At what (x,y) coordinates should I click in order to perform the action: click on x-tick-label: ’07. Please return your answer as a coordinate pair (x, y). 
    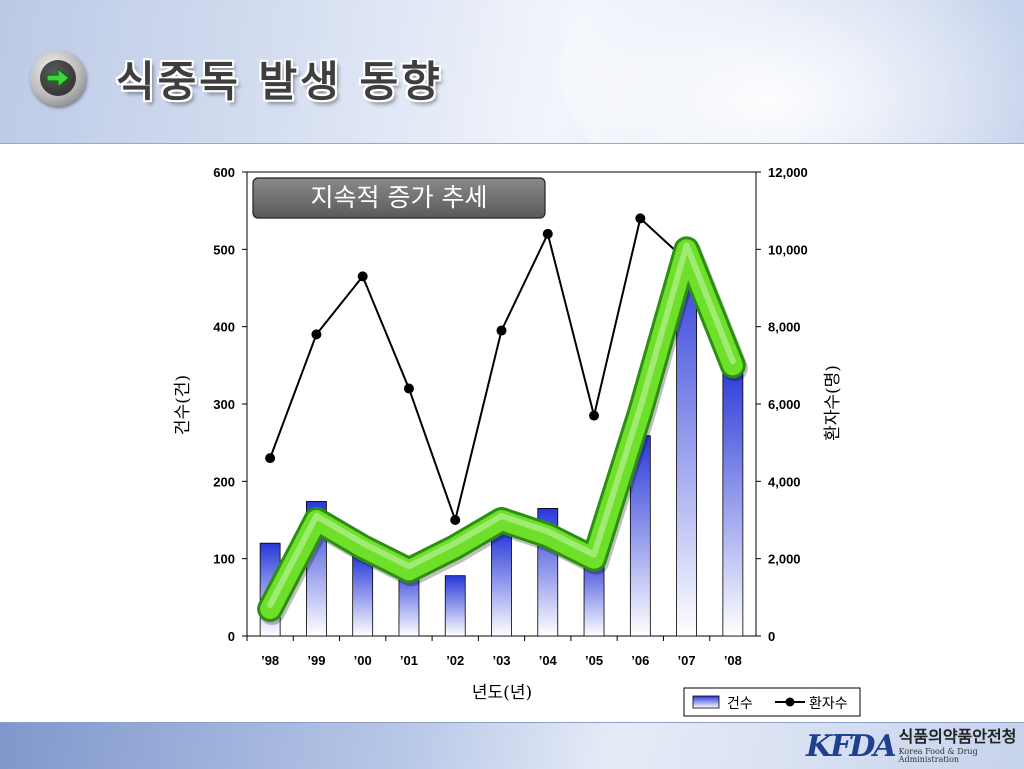
    Looking at the image, I should click on (687, 660).